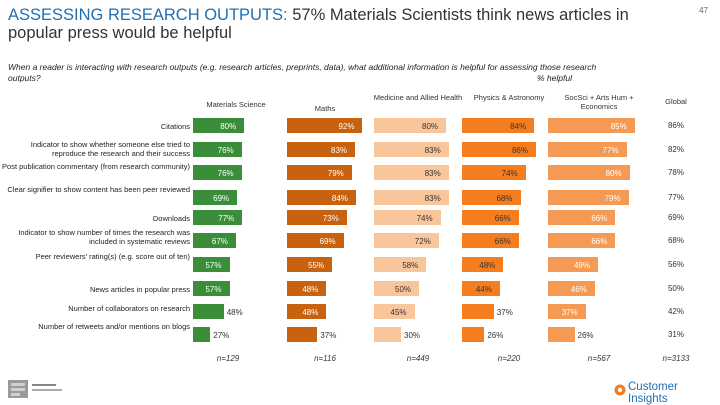  I want to click on title-accent: ASSESSING RESEARCH OUTPUTS:, so click(148, 15).